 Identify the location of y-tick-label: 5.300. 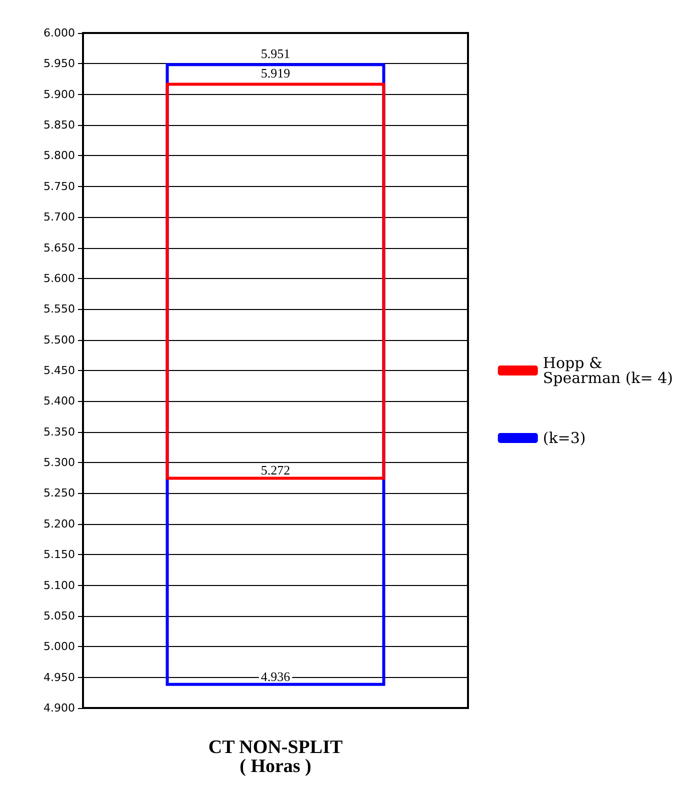
(59, 463).